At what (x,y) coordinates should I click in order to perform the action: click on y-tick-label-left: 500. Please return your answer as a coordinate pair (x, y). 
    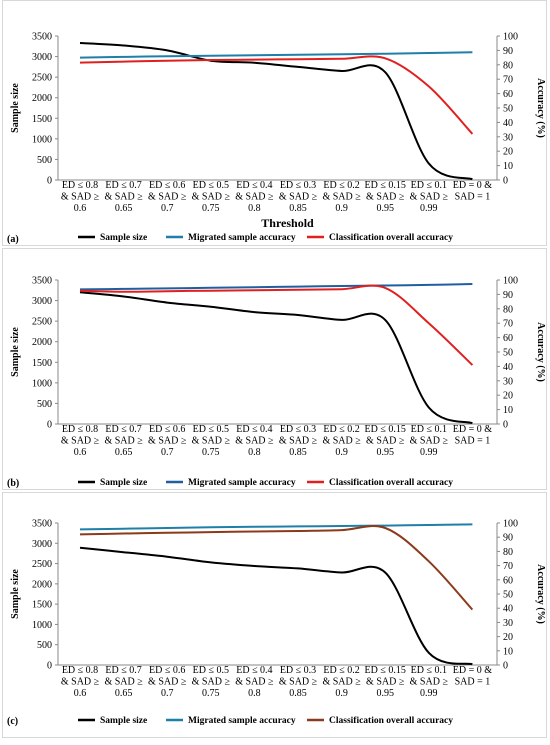
    Looking at the image, I should click on (44, 160).